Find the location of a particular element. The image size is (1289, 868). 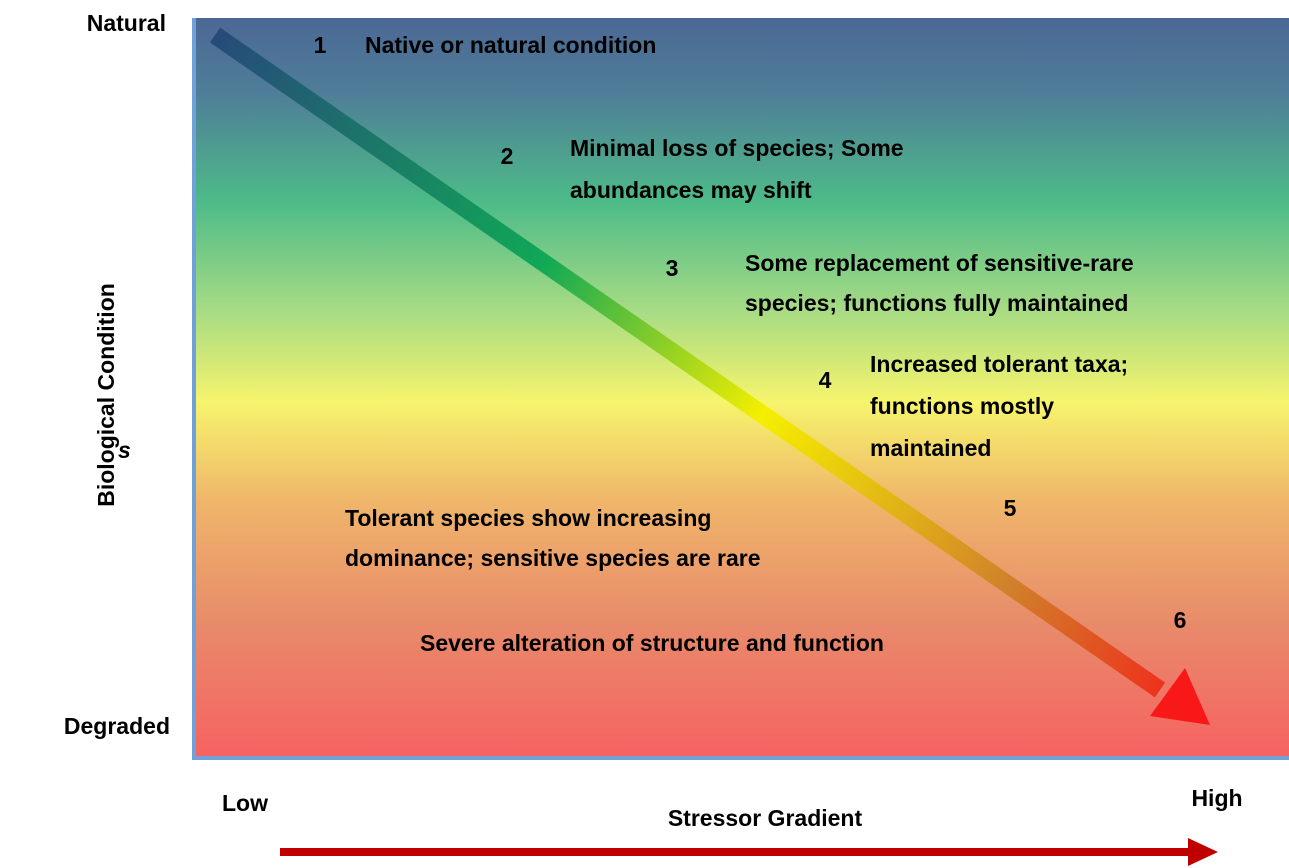

level-description: Native or natural condition is located at coordinates (510, 45).